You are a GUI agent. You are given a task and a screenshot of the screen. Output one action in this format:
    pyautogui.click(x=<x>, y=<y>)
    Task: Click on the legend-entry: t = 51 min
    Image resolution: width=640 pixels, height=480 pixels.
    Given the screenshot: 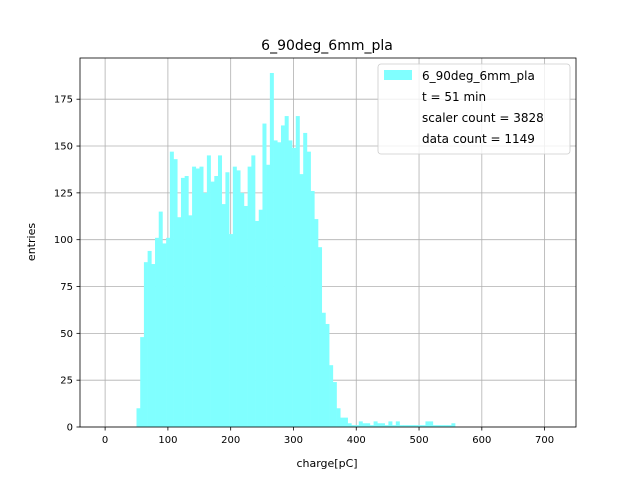 What is the action you would take?
    pyautogui.click(x=454, y=97)
    